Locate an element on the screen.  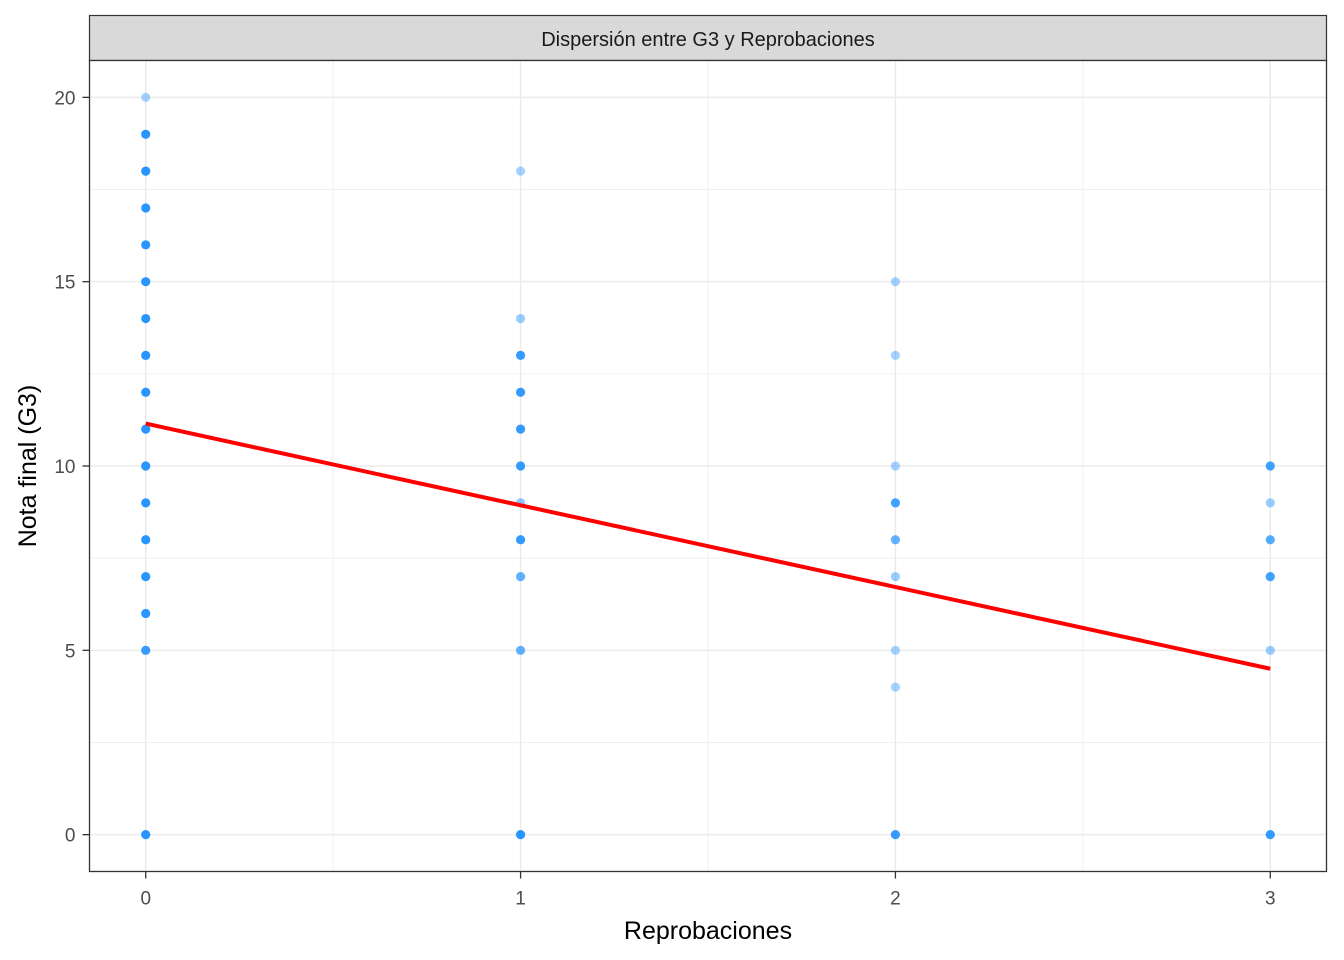
y-axis-title: Nota final (G3) is located at coordinates (28, 466).